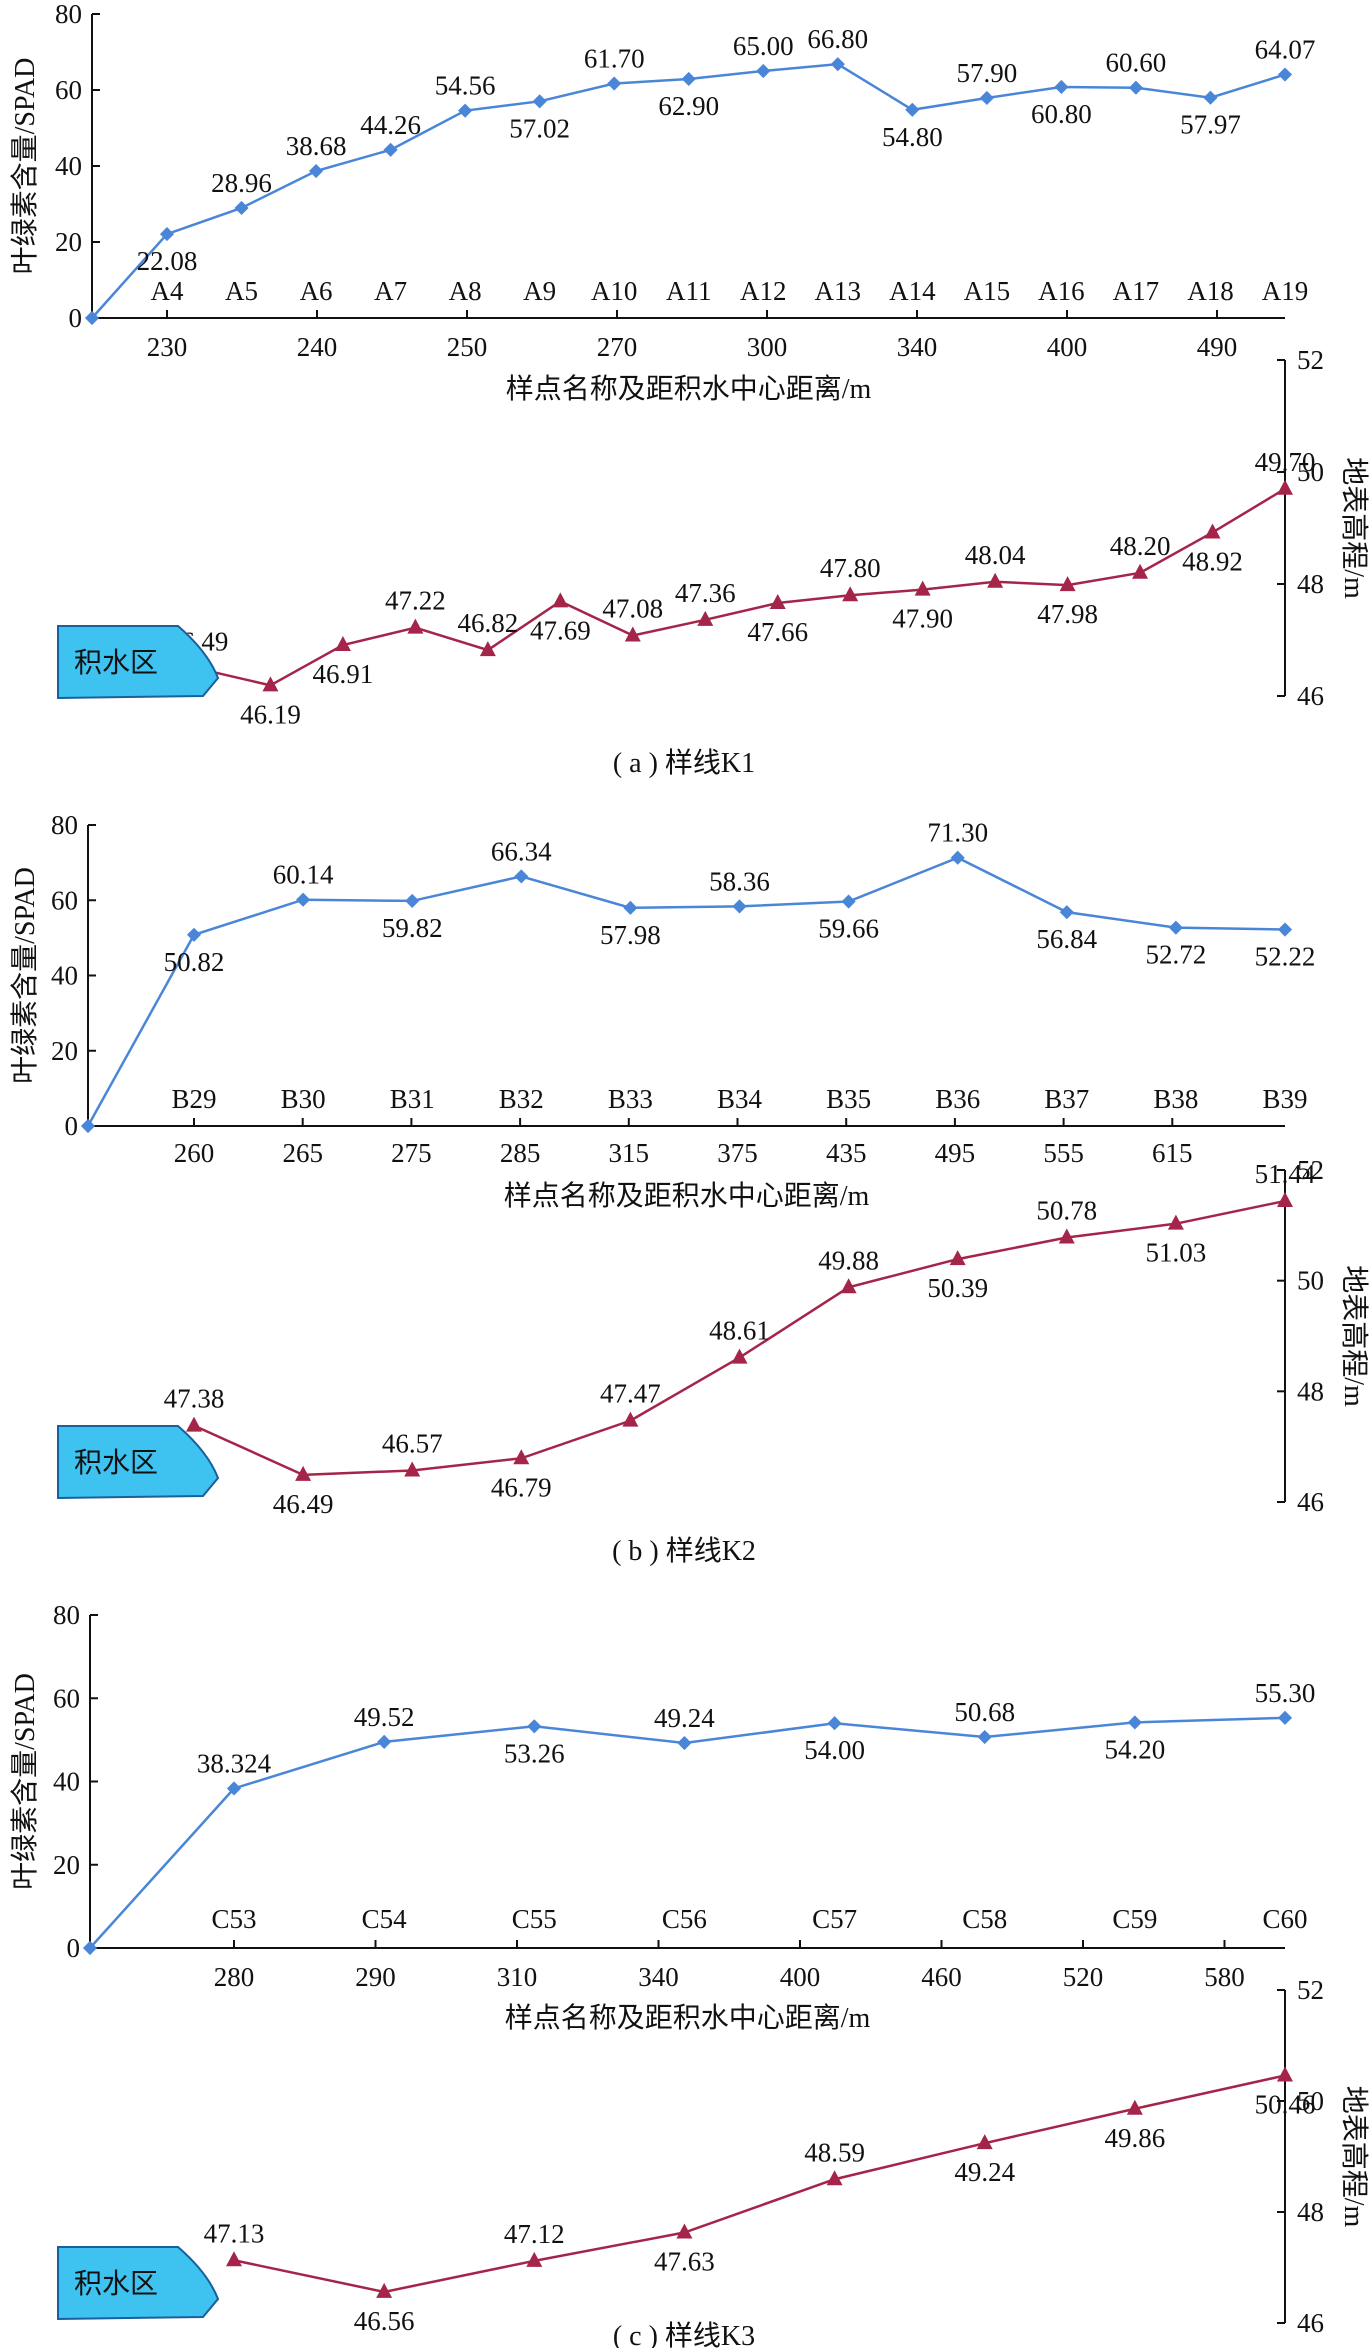 The image size is (1369, 2348). I want to click on chlorophyll-data-label: 38.68, so click(316, 146).